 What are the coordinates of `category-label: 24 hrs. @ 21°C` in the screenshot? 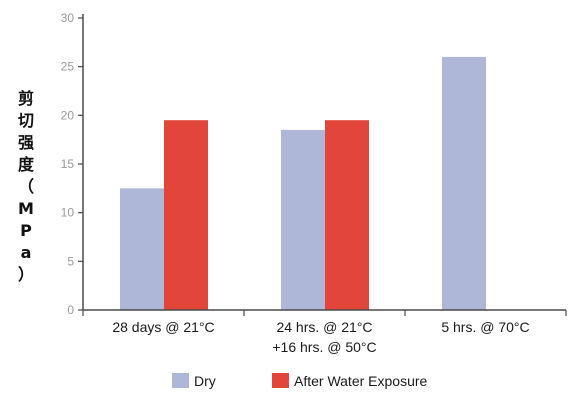 It's located at (324, 327).